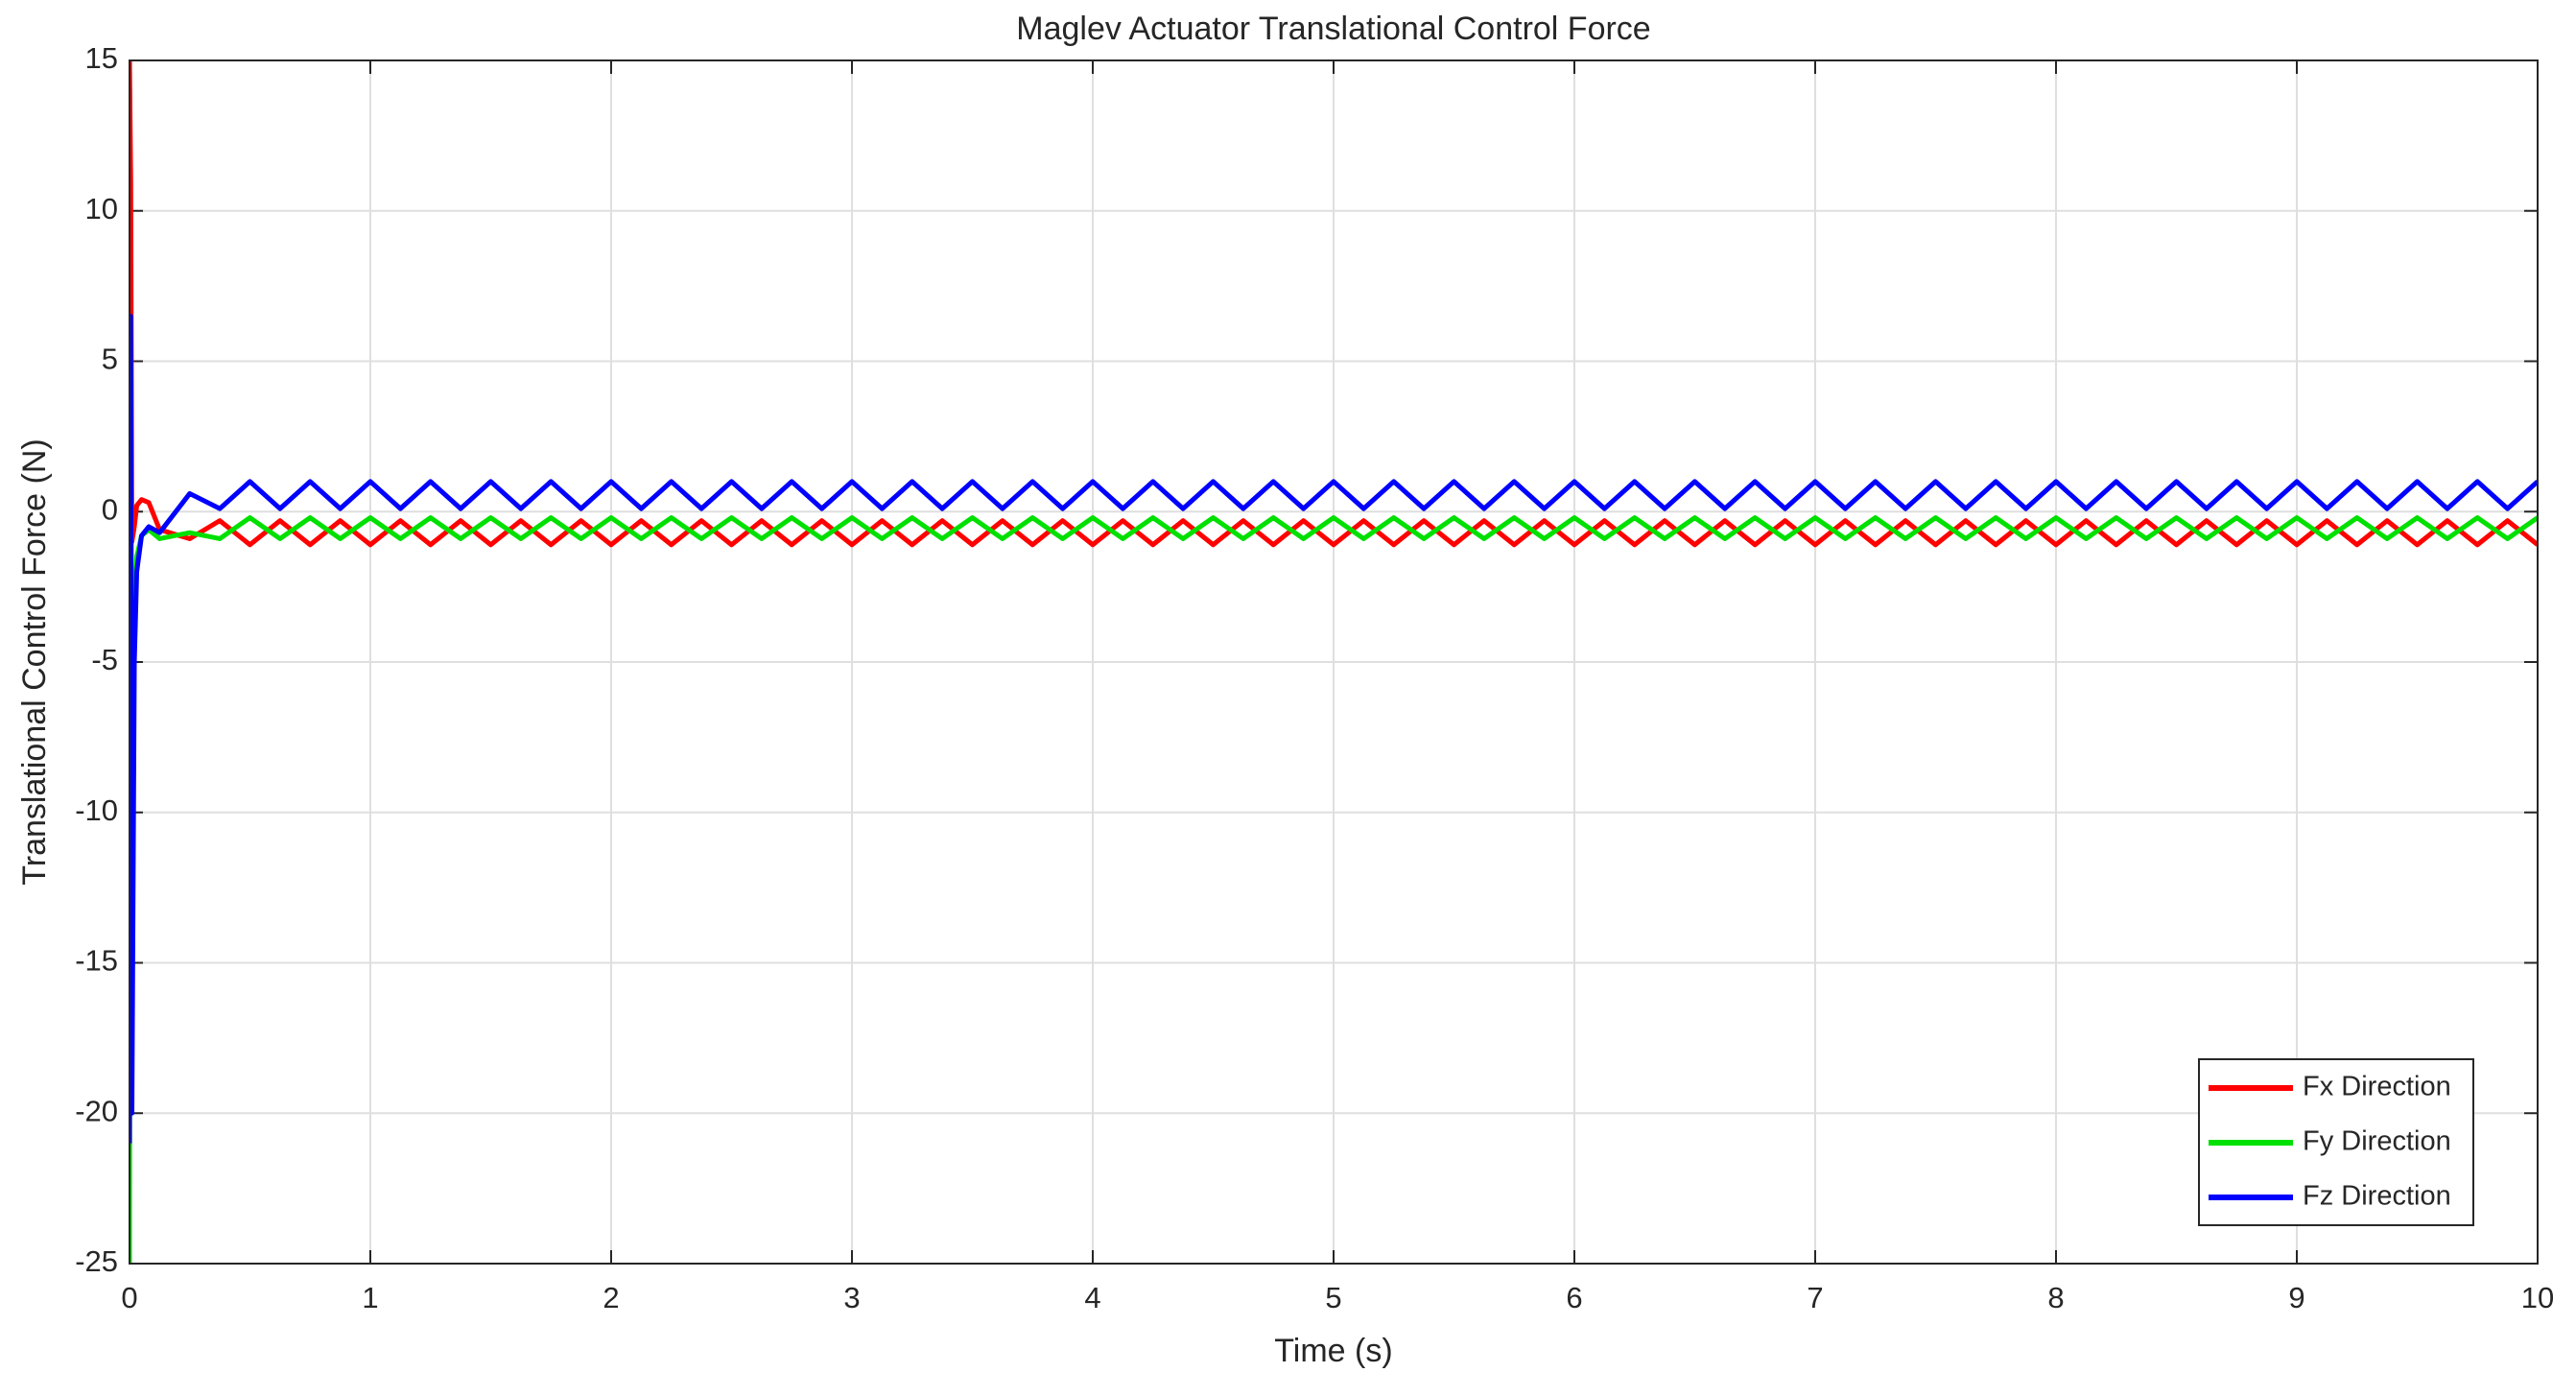 The image size is (2576, 1396). I want to click on x-tick-label: 8, so click(2055, 1298).